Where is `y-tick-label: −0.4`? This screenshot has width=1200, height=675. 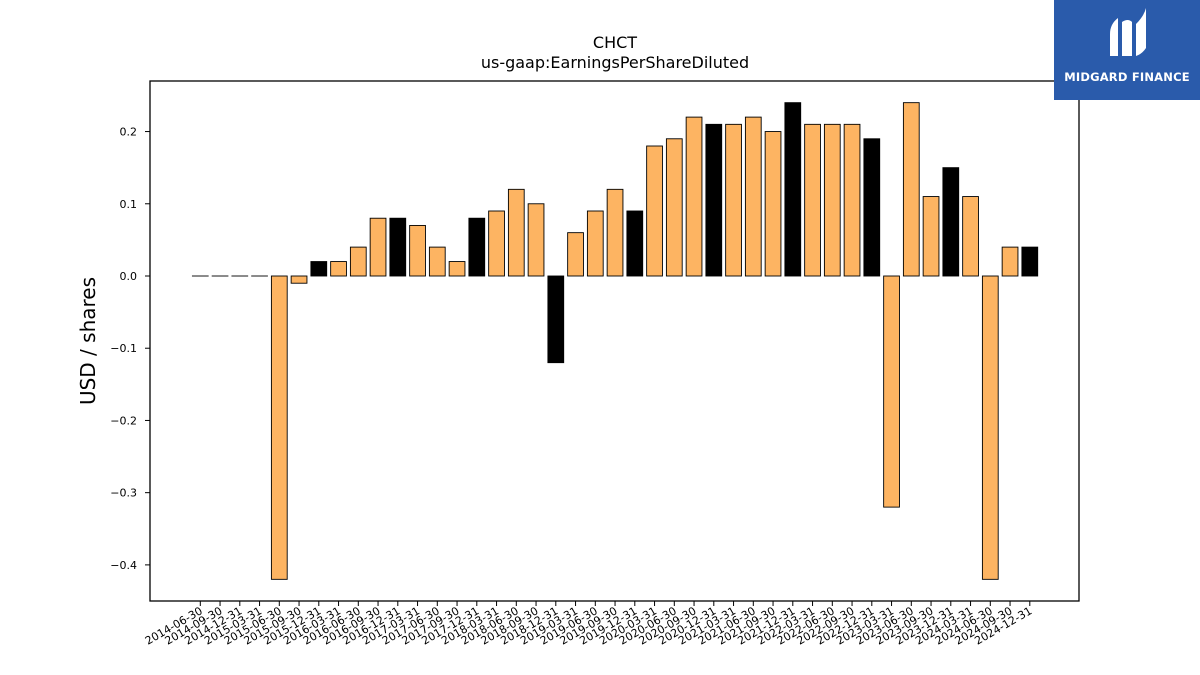
y-tick-label: −0.4 is located at coordinates (123, 565).